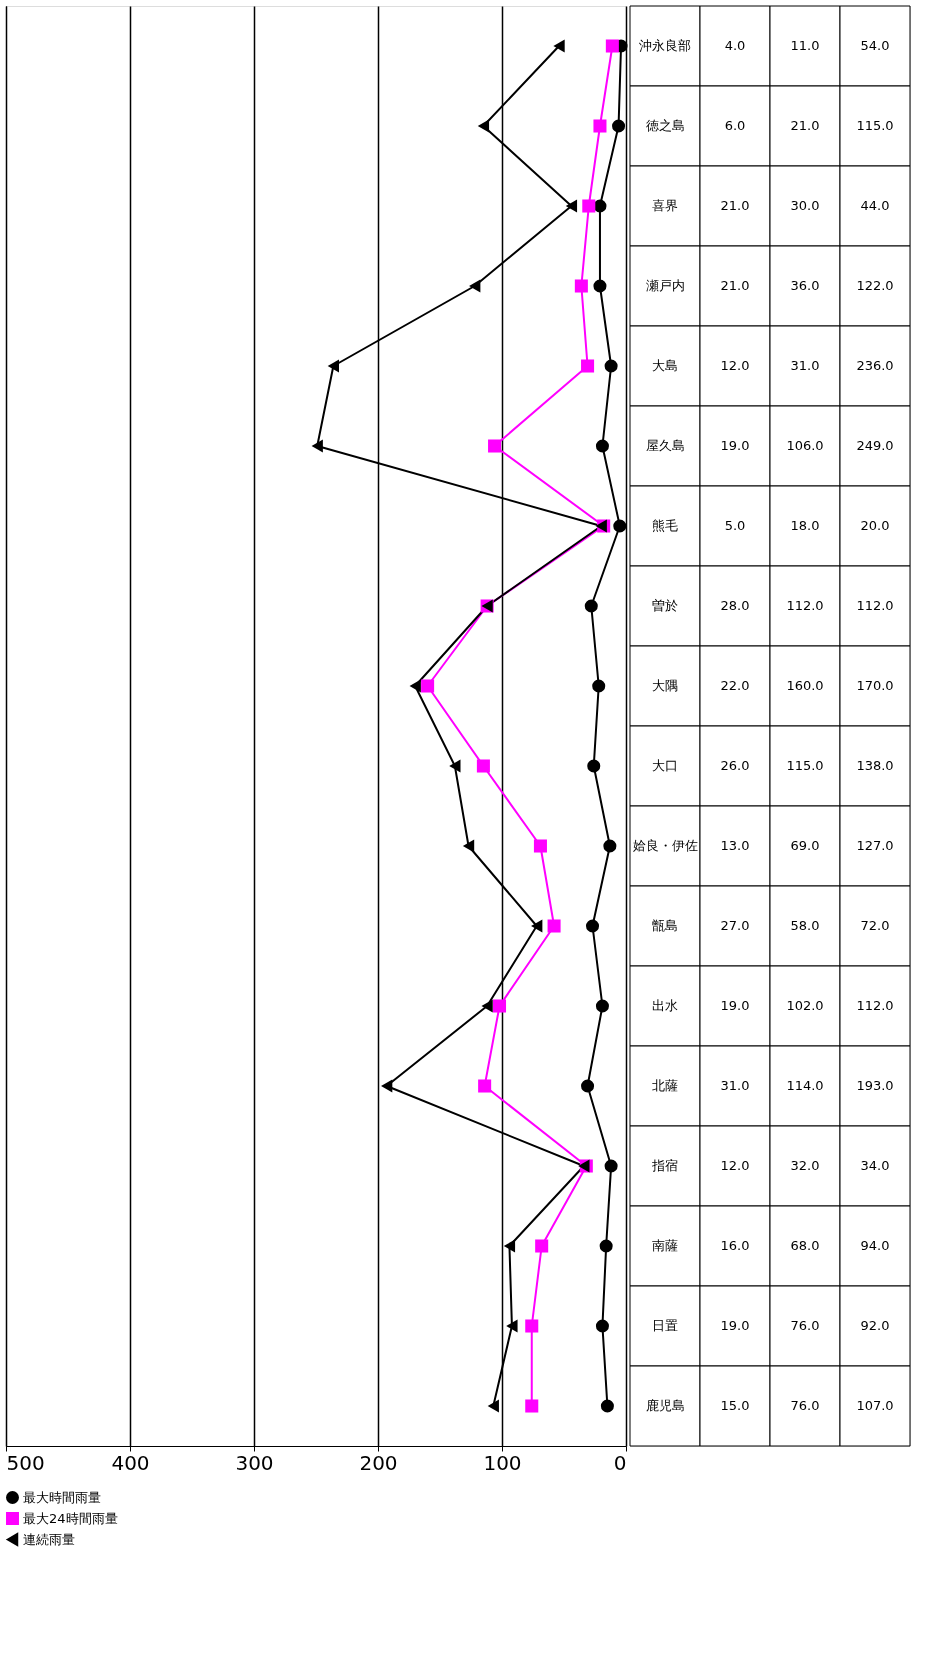 Image resolution: width=949 pixels, height=1668 pixels. I want to click on data-label: 193.0, so click(875, 1085).